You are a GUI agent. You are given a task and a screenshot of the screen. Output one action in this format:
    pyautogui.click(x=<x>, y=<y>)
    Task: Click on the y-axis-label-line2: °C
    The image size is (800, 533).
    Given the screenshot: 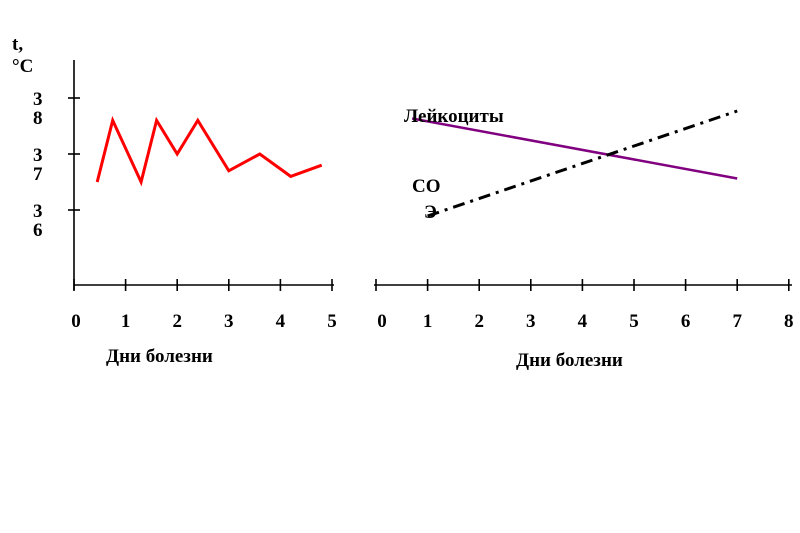 What is the action you would take?
    pyautogui.click(x=22, y=66)
    